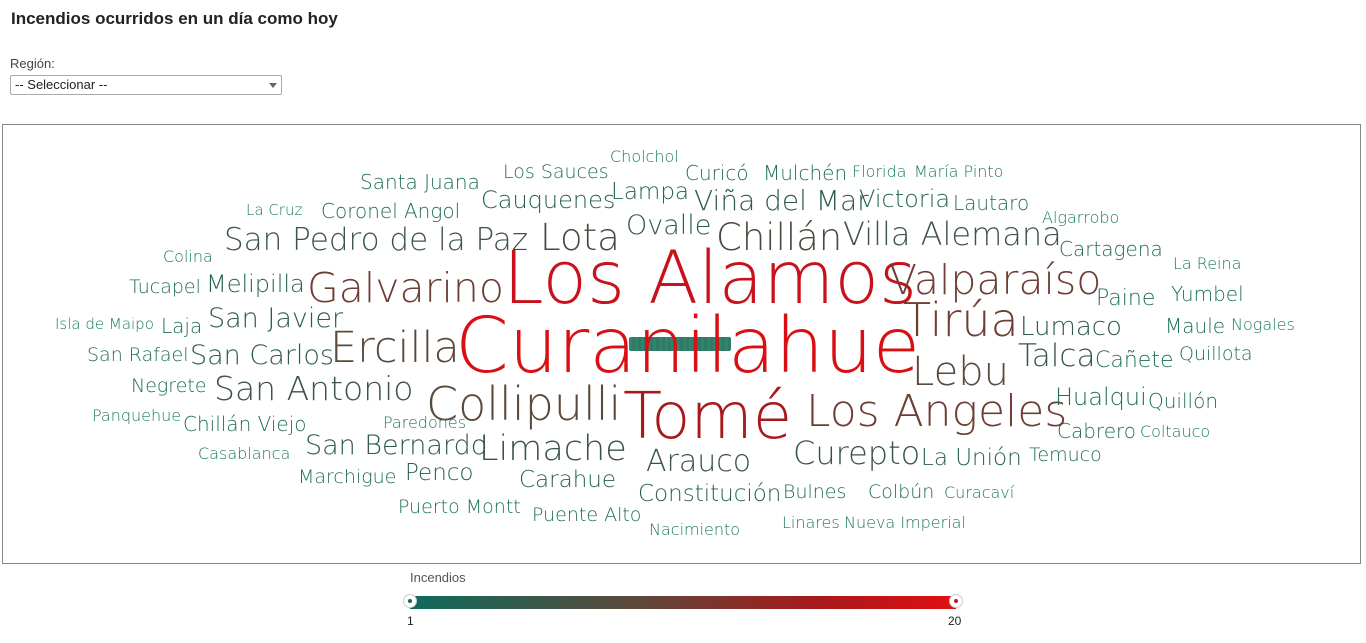 The width and height of the screenshot is (1366, 643). What do you see at coordinates (1097, 431) in the screenshot?
I see `cloud-word: Cabrero` at bounding box center [1097, 431].